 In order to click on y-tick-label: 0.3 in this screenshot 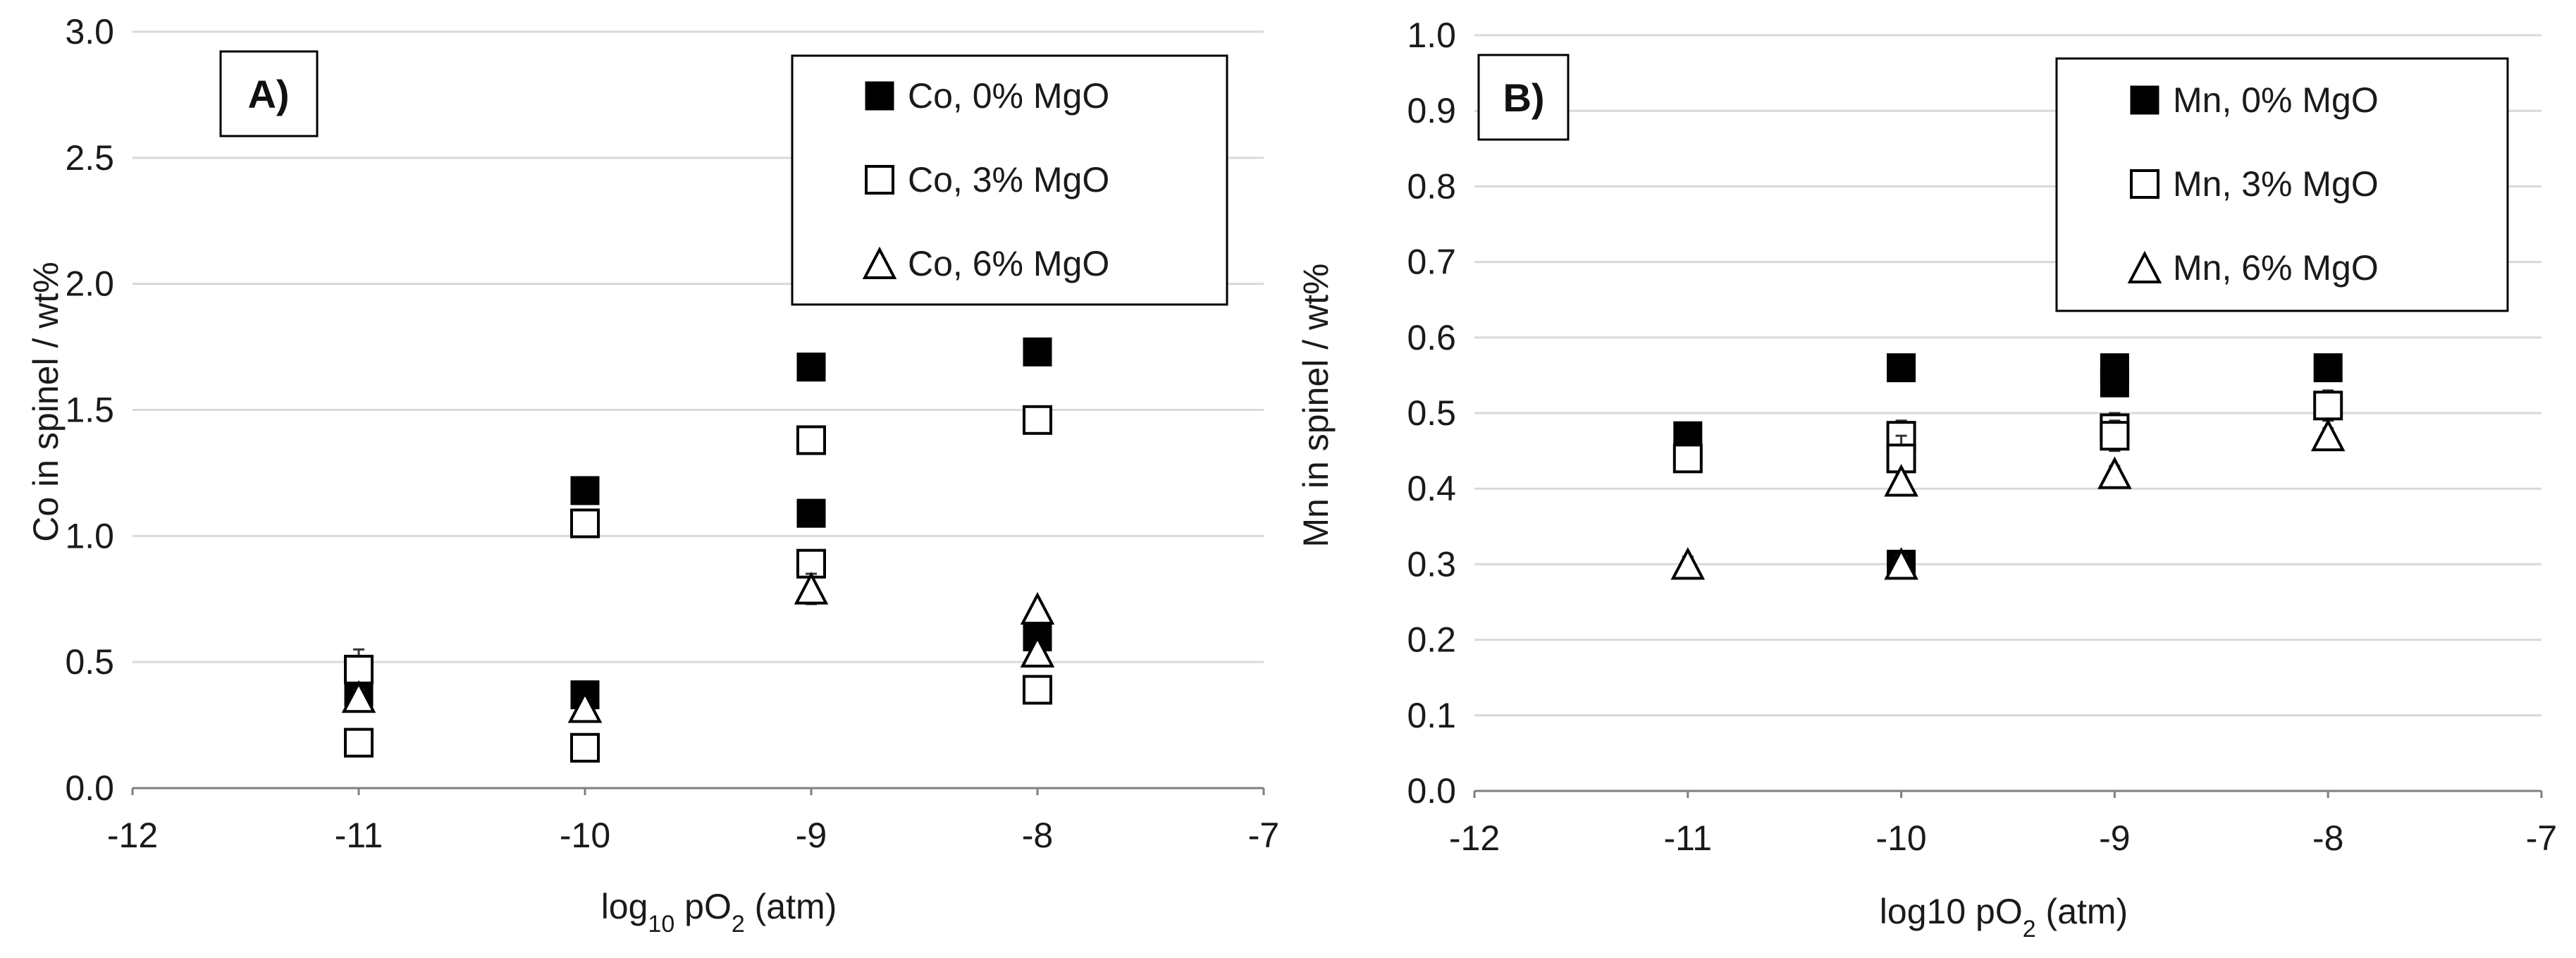, I will do `click(1431, 564)`.